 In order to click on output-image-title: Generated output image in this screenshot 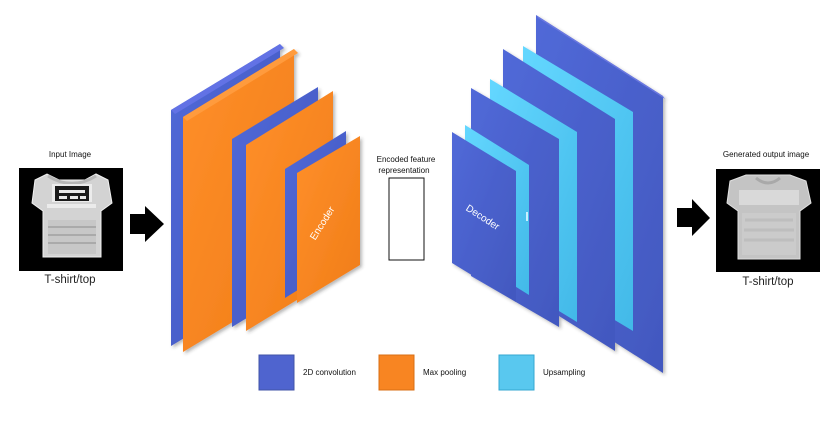, I will do `click(766, 154)`.